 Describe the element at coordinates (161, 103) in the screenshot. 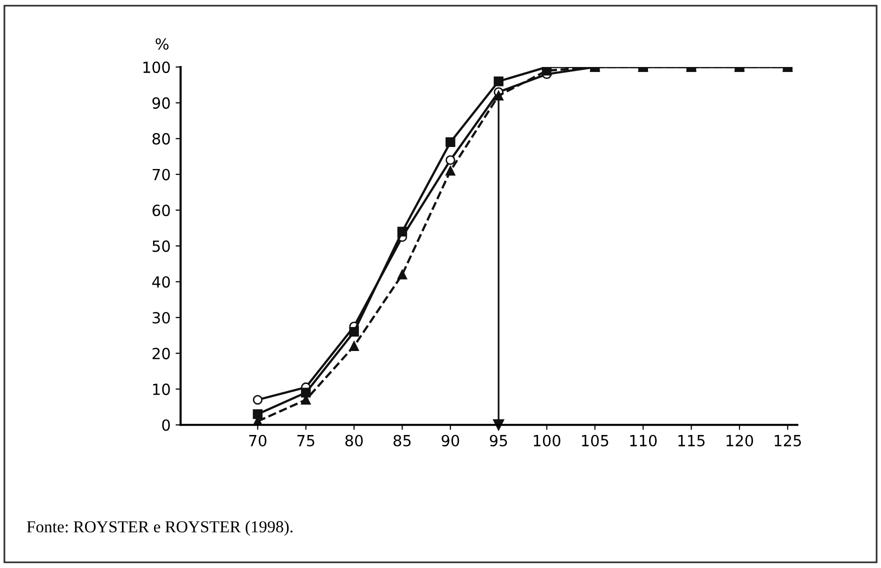

I see `y-tick-label: 90` at that location.